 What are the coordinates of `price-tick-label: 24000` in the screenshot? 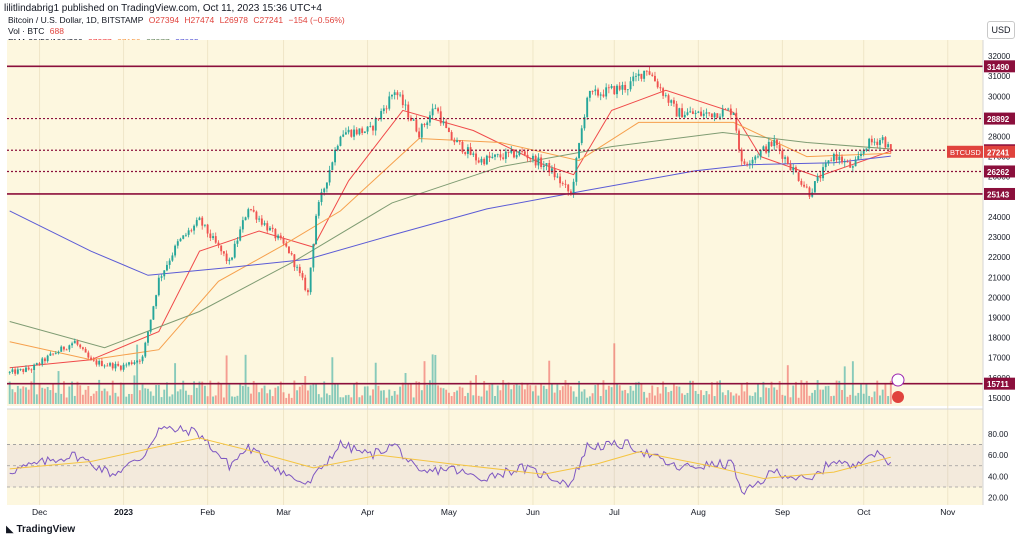 It's located at (999, 217).